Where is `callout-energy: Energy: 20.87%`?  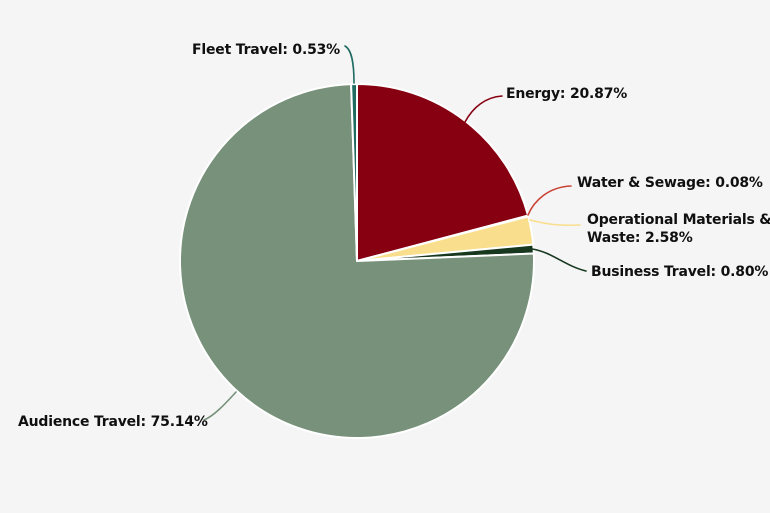
callout-energy: Energy: 20.87% is located at coordinates (567, 94).